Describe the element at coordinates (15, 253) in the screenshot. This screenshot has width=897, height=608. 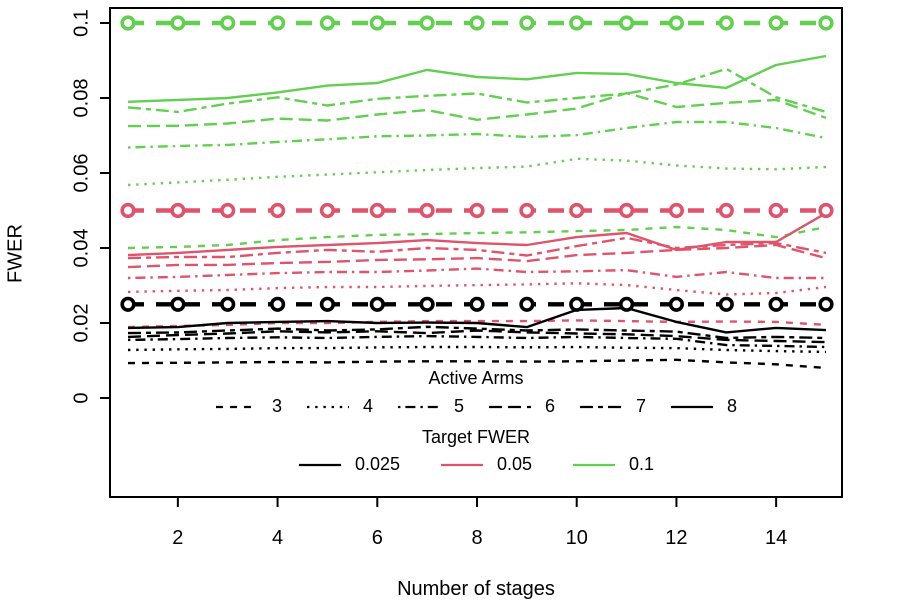
I see `y-axis-title: FWER` at that location.